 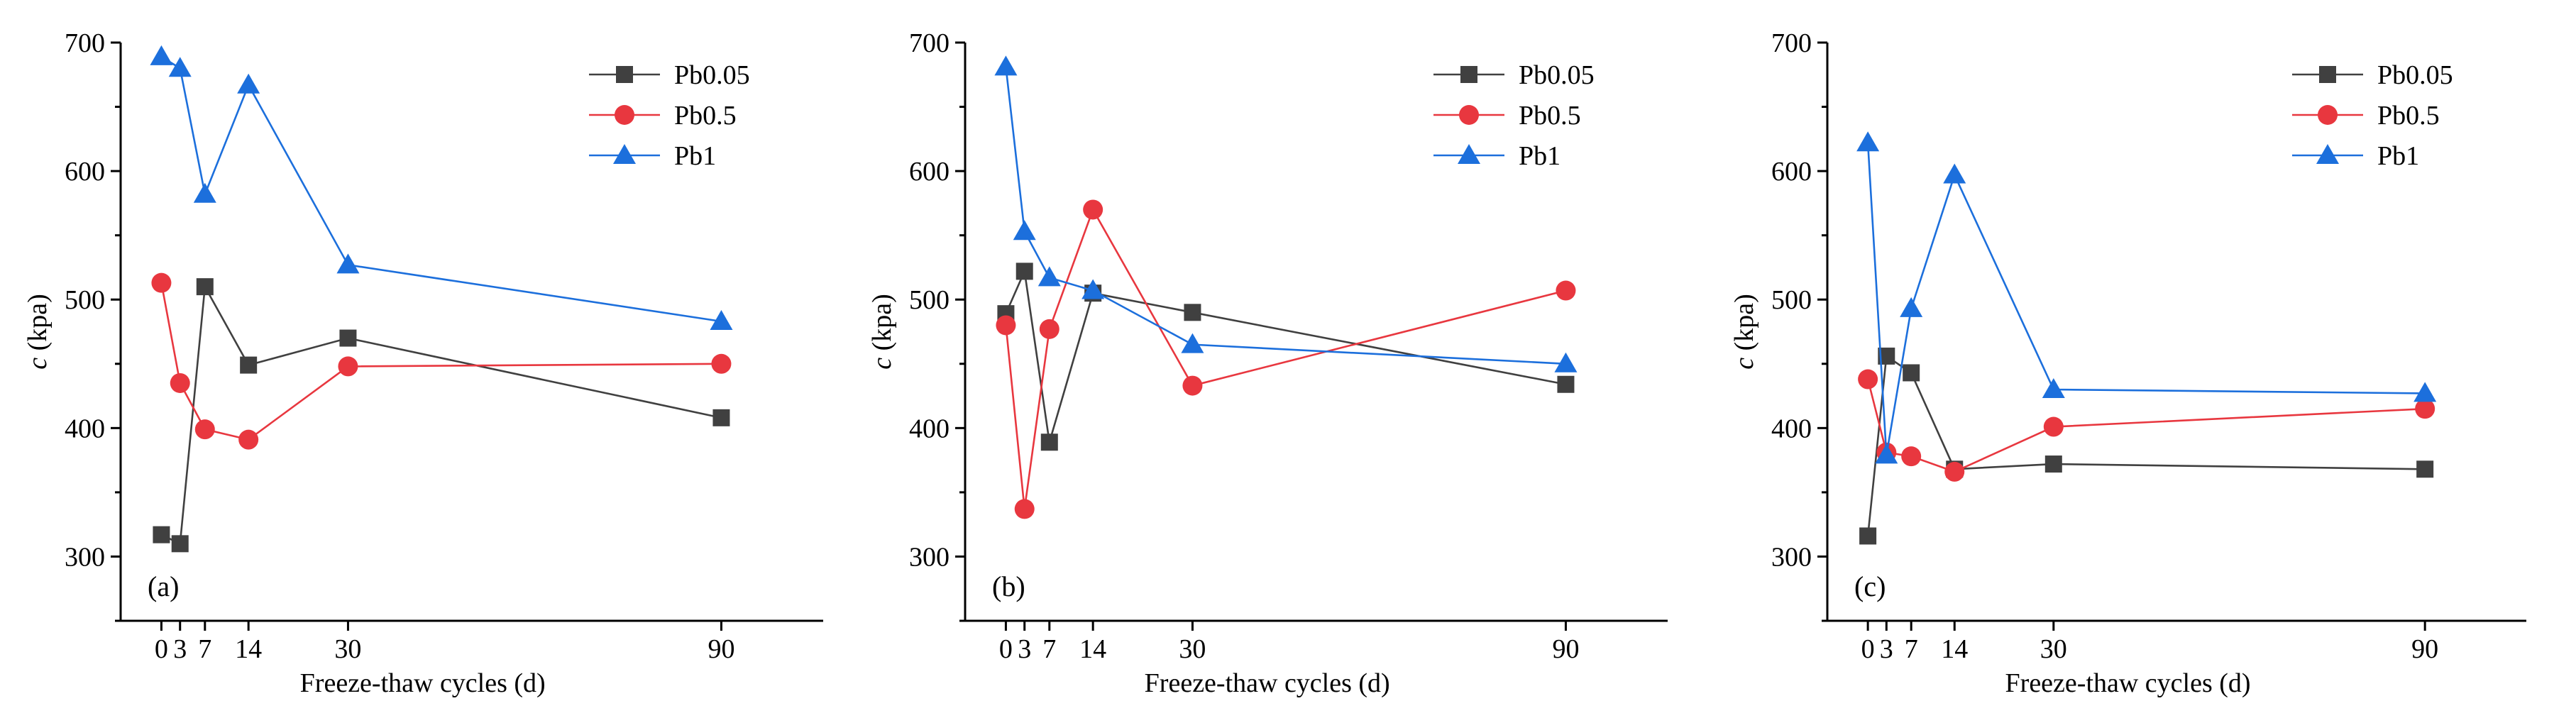 What do you see at coordinates (1791, 172) in the screenshot?
I see `y-tick-label: 600` at bounding box center [1791, 172].